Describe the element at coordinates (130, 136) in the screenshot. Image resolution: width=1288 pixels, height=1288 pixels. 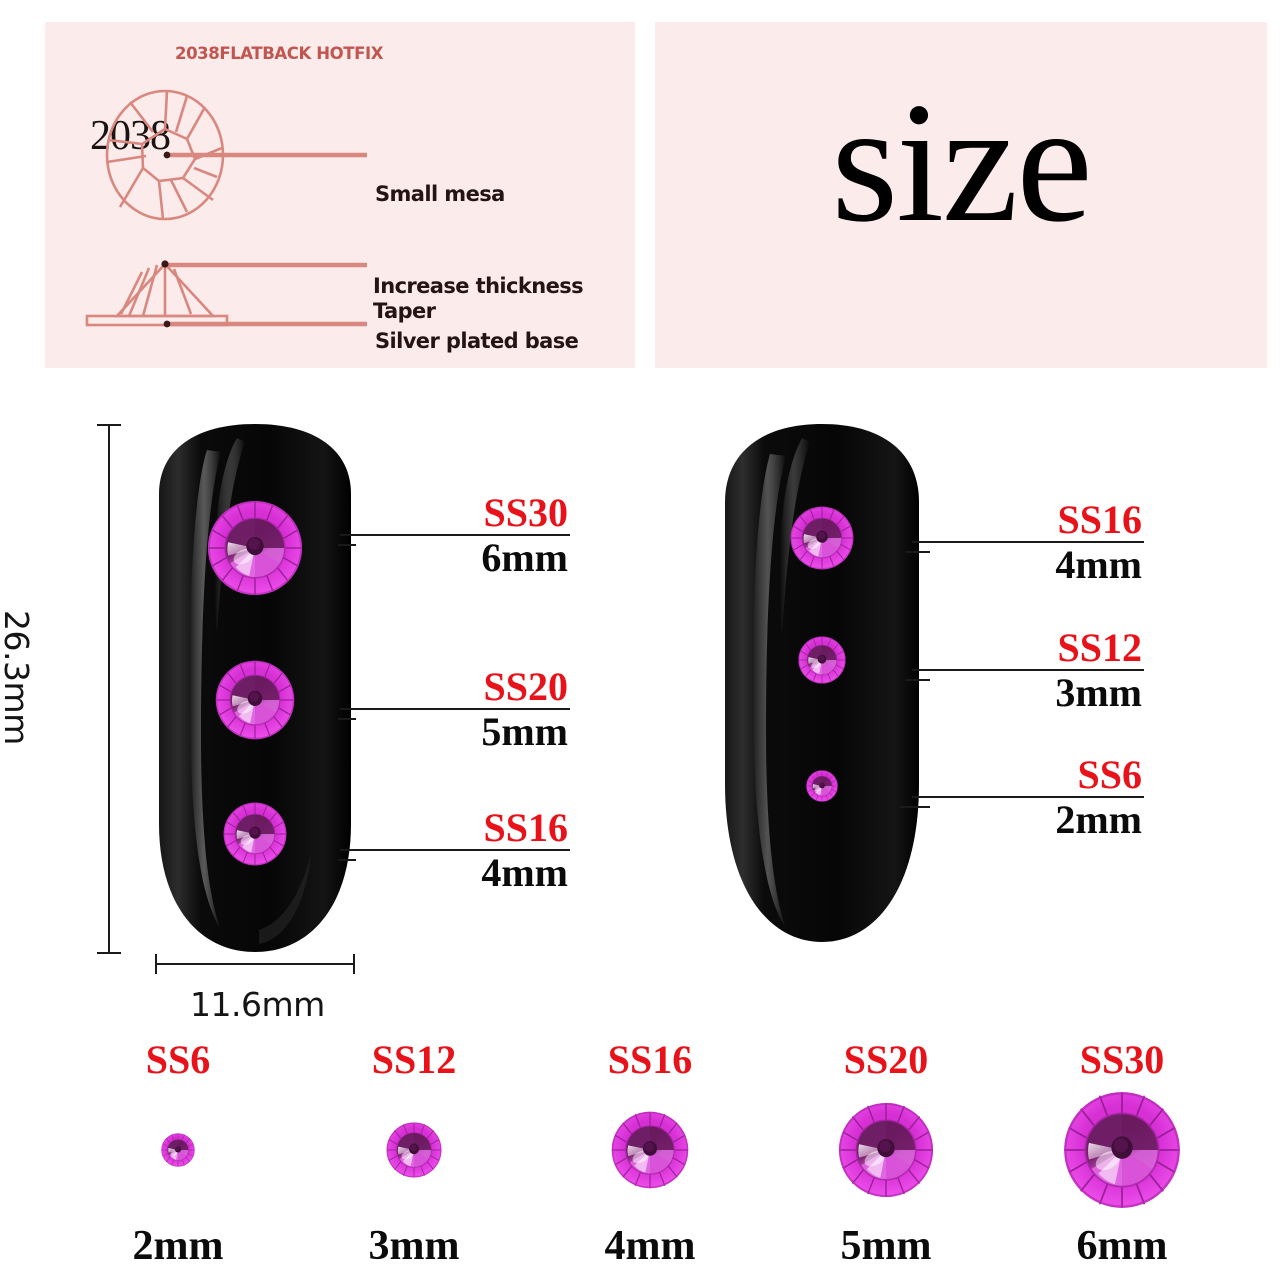
I see `model-number: 2038` at that location.